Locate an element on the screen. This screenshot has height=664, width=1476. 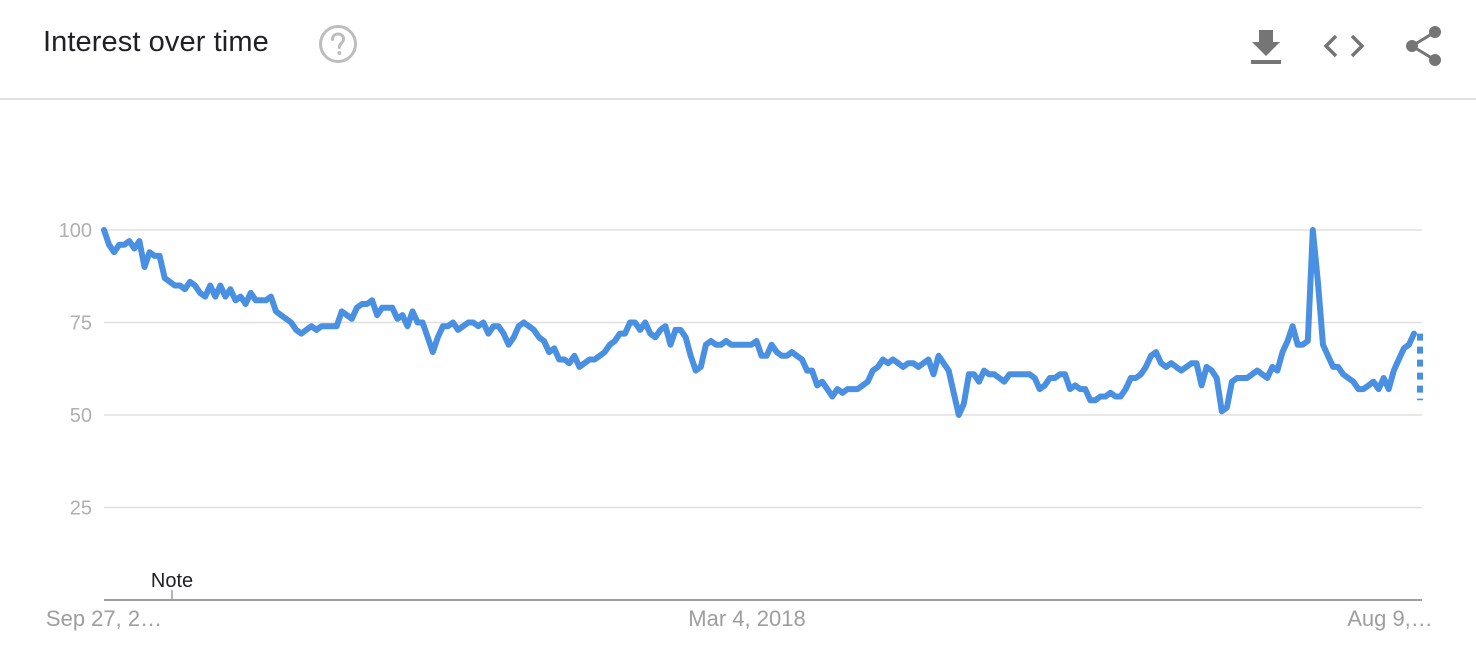
download-button is located at coordinates (1266, 46).